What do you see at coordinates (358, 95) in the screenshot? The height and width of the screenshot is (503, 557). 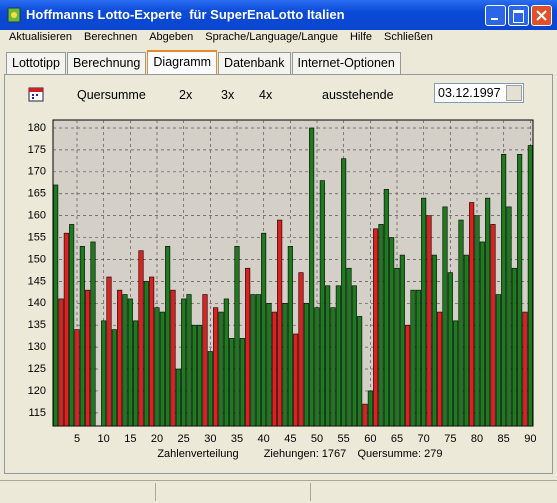 I see `toolbar-button: ausstehende` at bounding box center [358, 95].